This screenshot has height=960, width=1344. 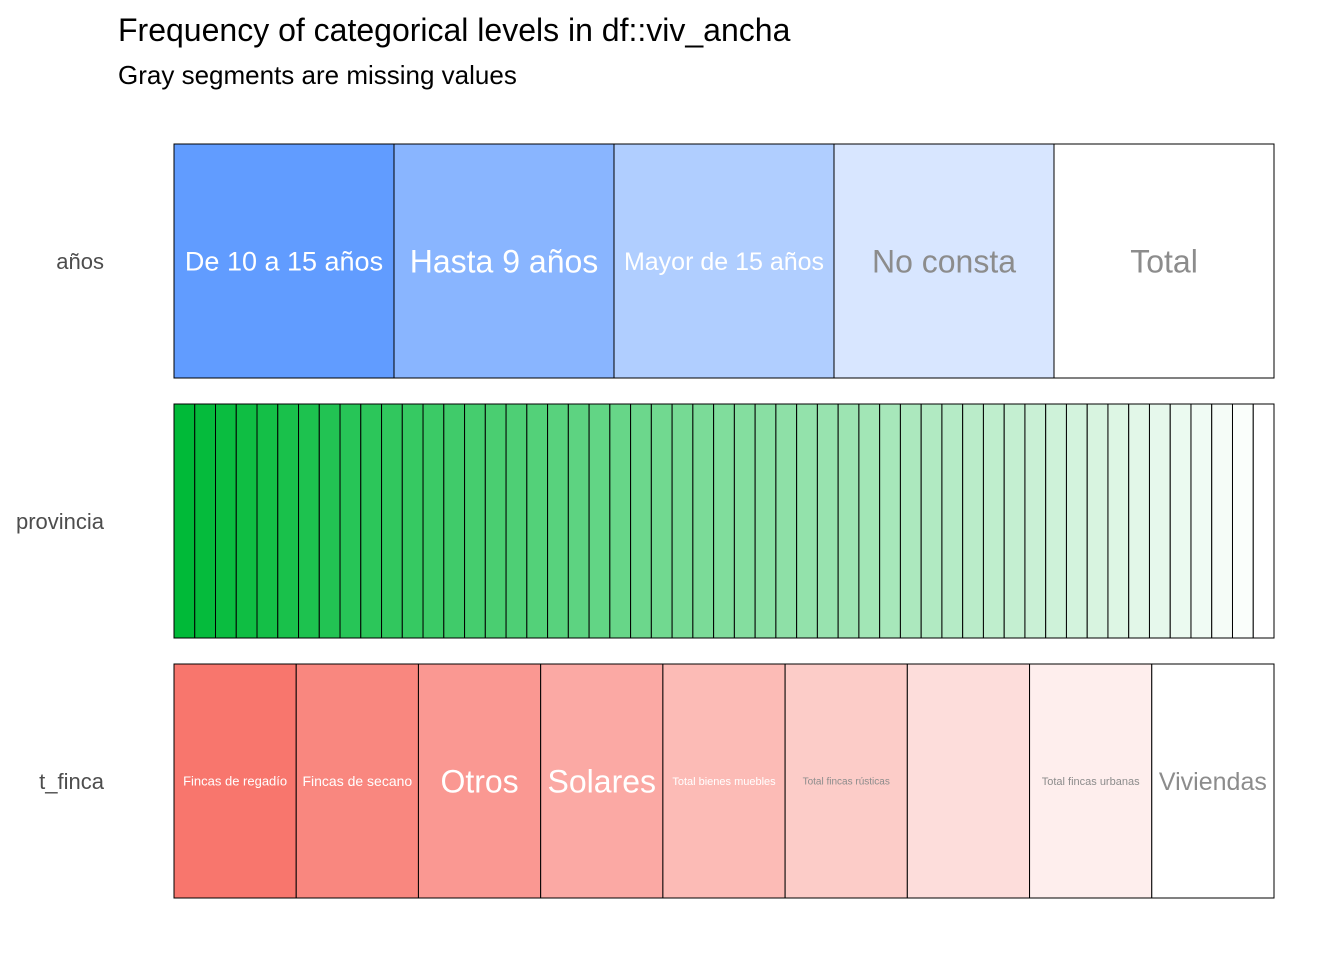 I want to click on chart-subtitle: Gray segments are missing values, so click(x=317, y=75).